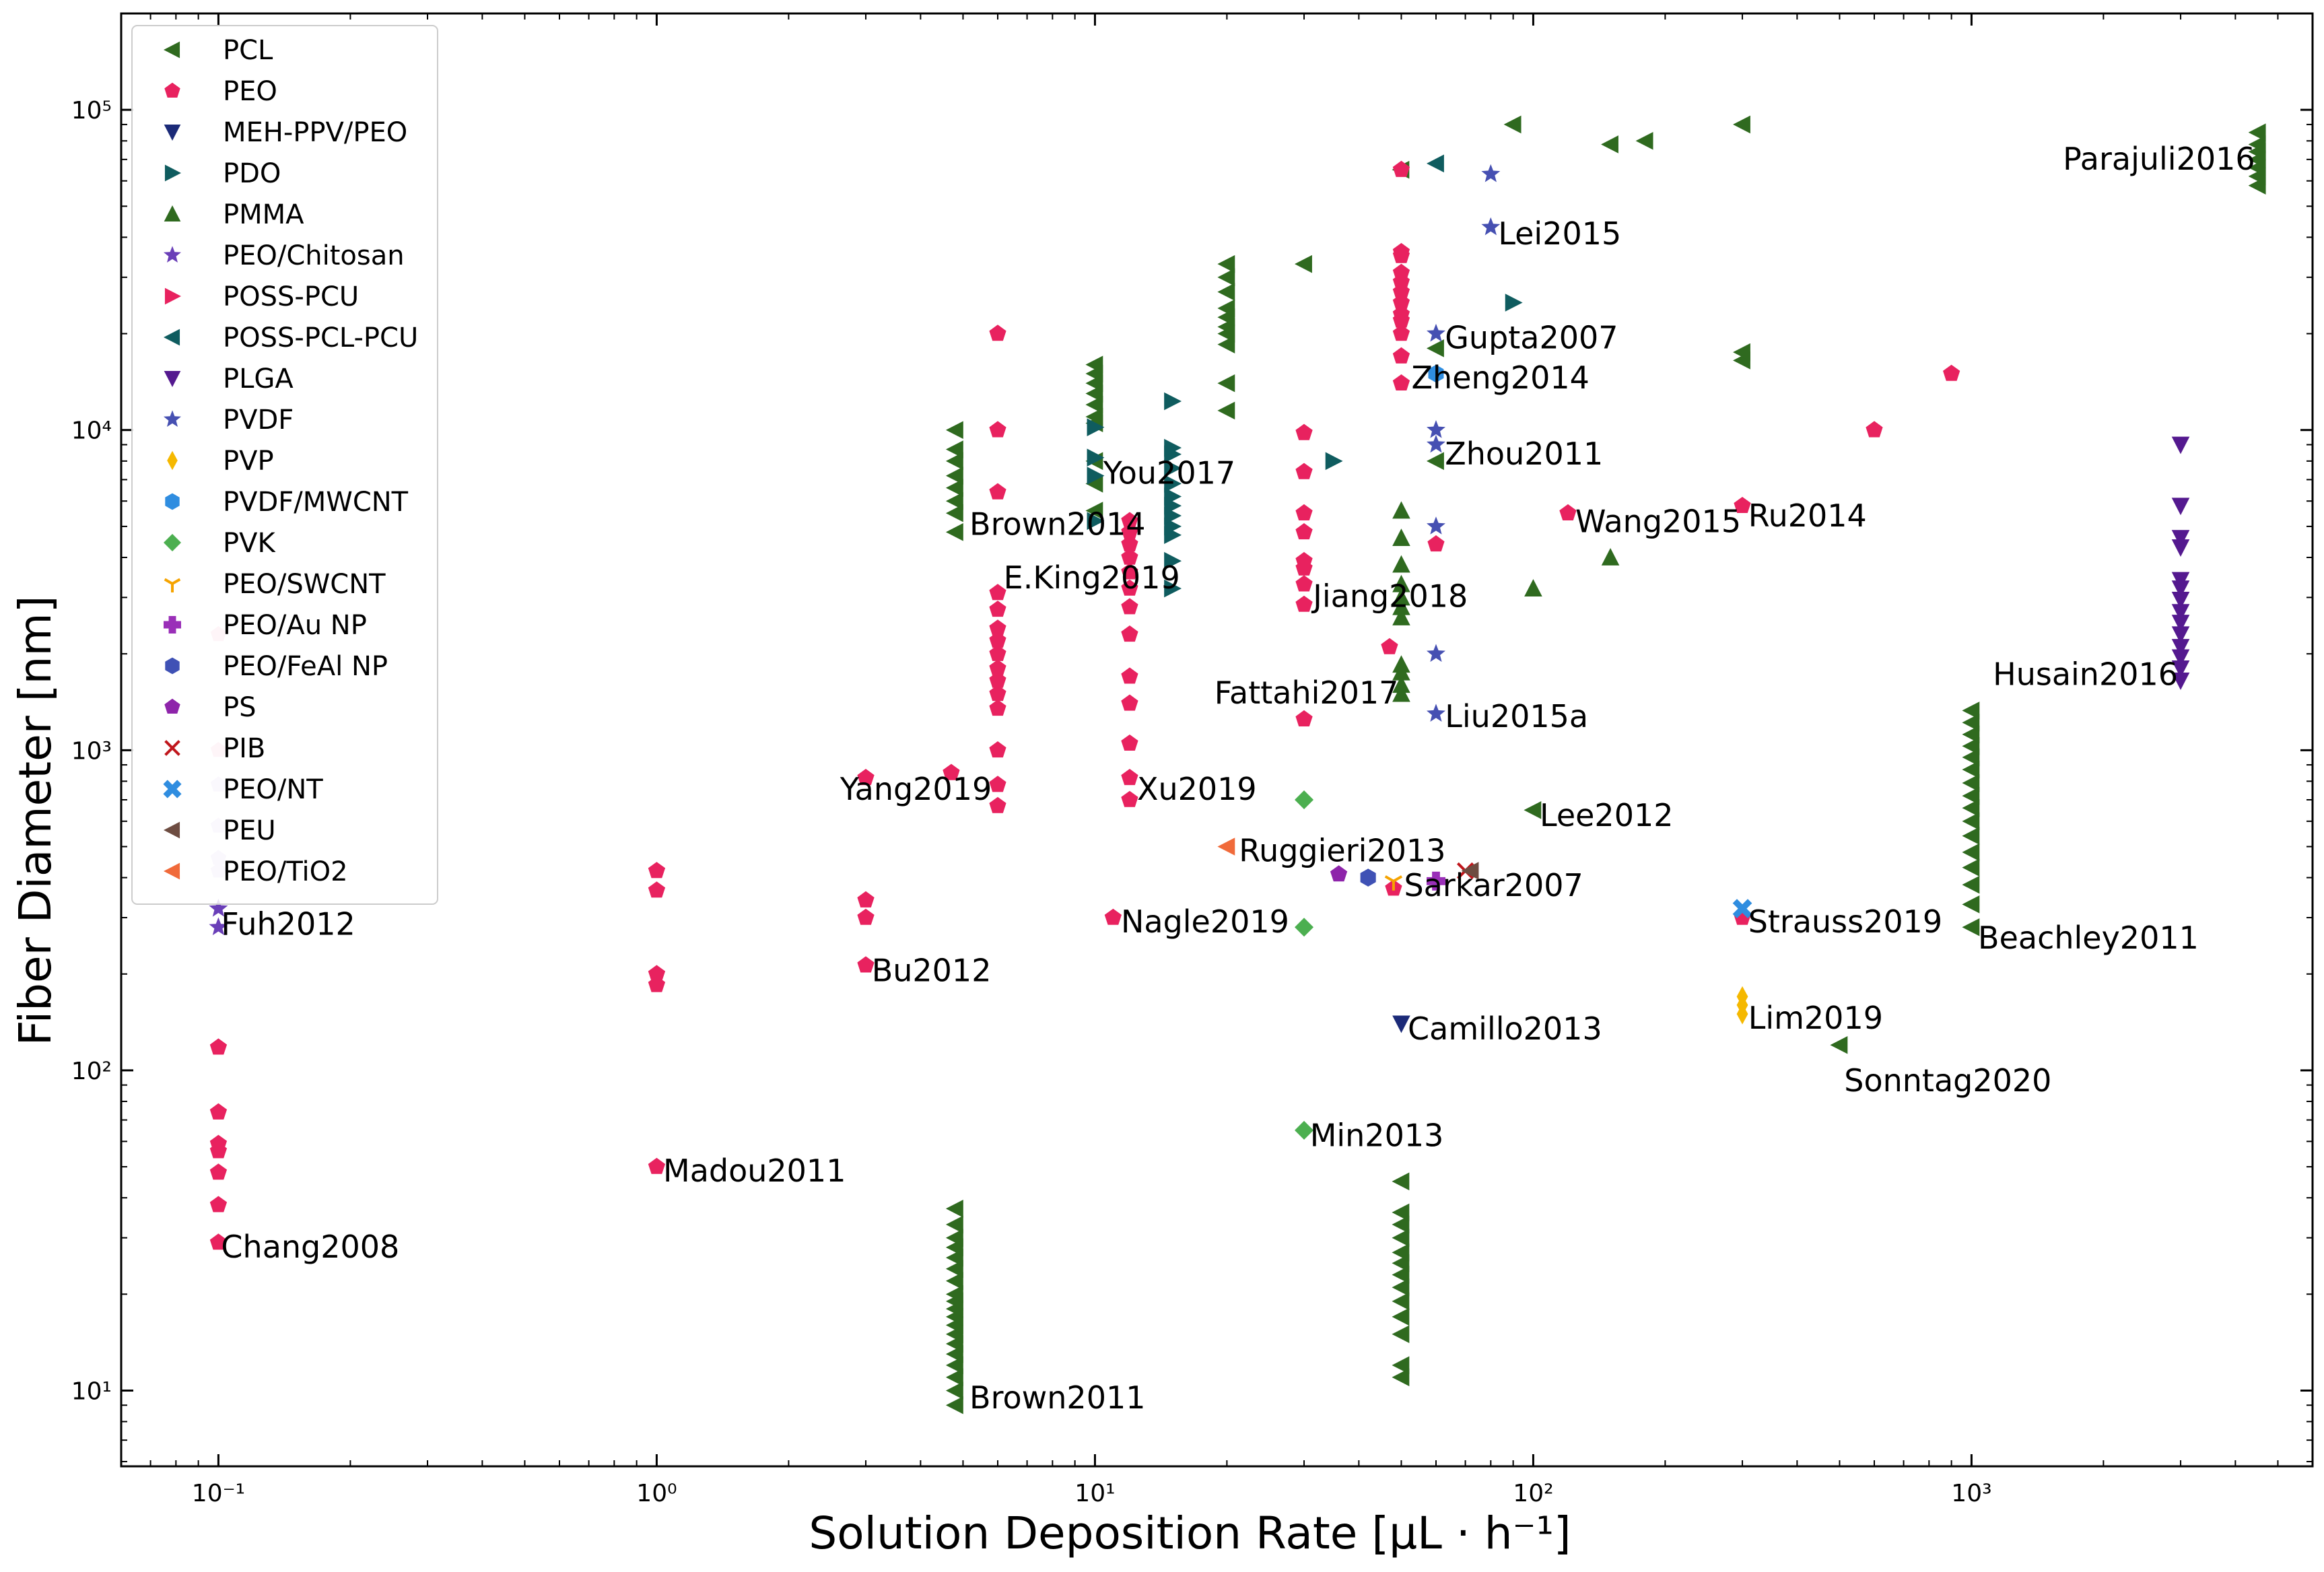 Image resolution: width=2324 pixels, height=1572 pixels. Describe the element at coordinates (916, 789) in the screenshot. I see `annotation-label: Yang2019` at that location.